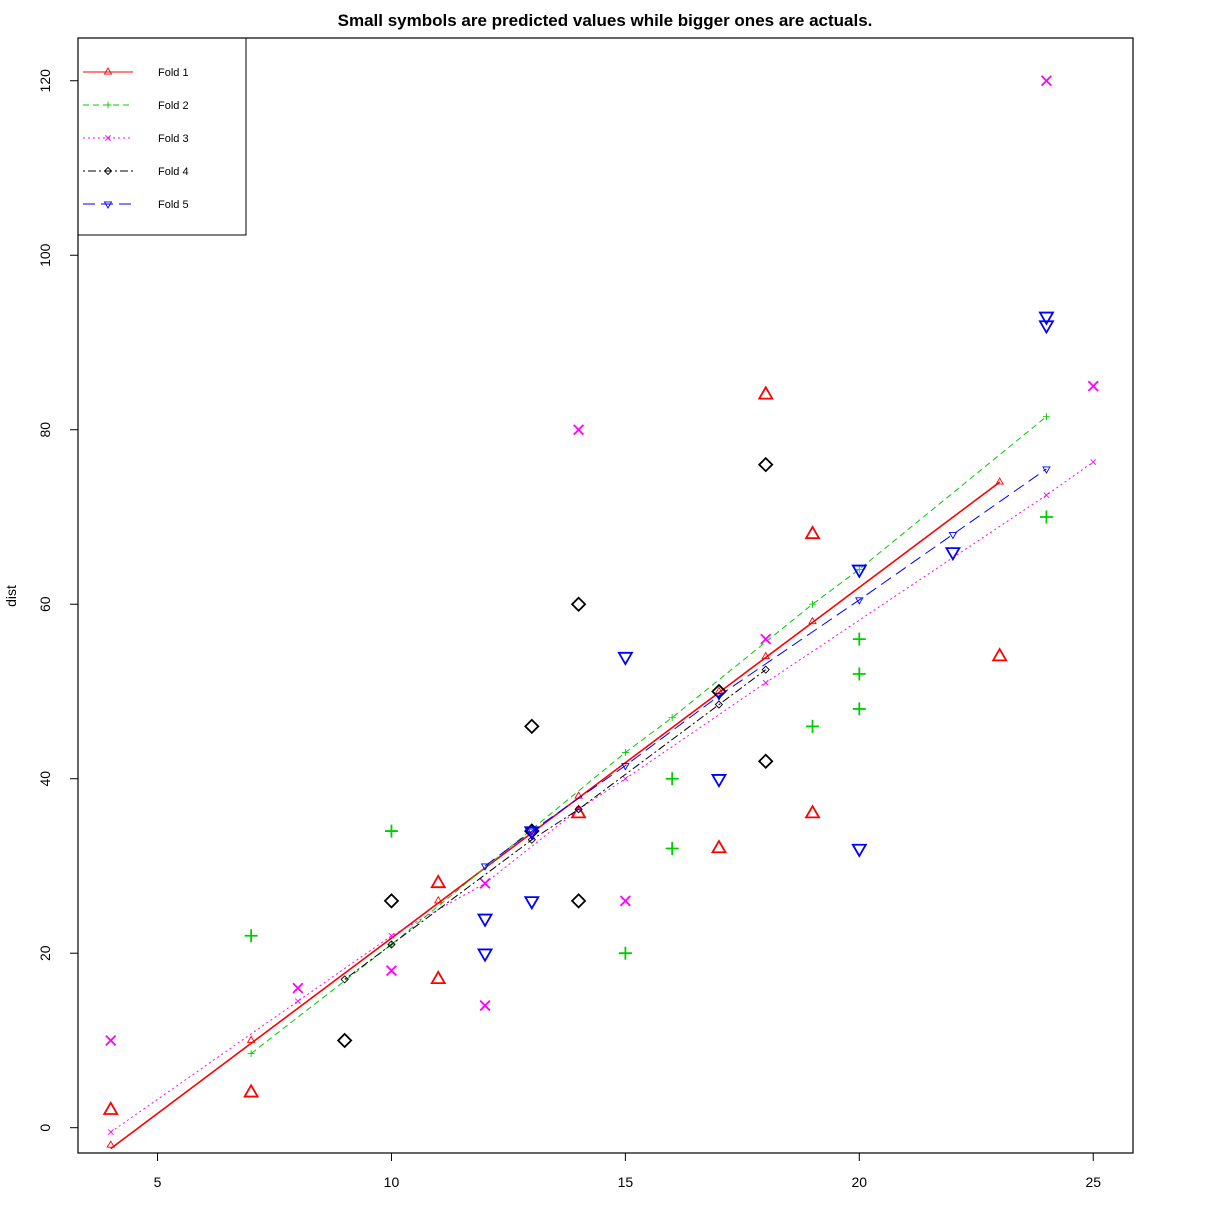  Describe the element at coordinates (173, 139) in the screenshot. I see `legend-label: Fold 3` at that location.